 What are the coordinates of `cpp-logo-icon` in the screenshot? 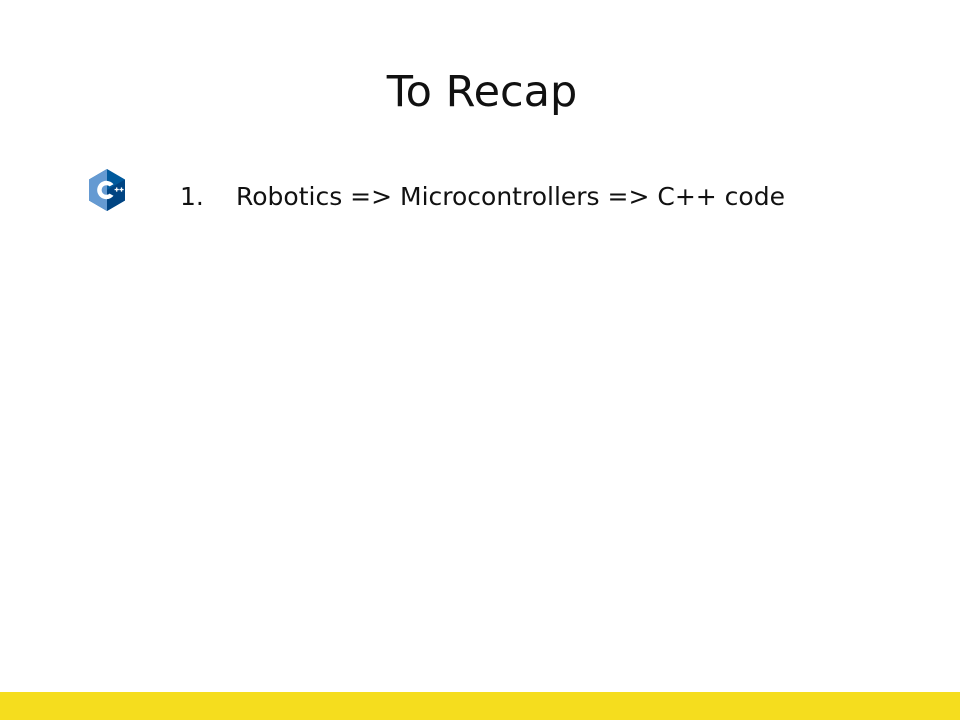 It's located at (107, 190).